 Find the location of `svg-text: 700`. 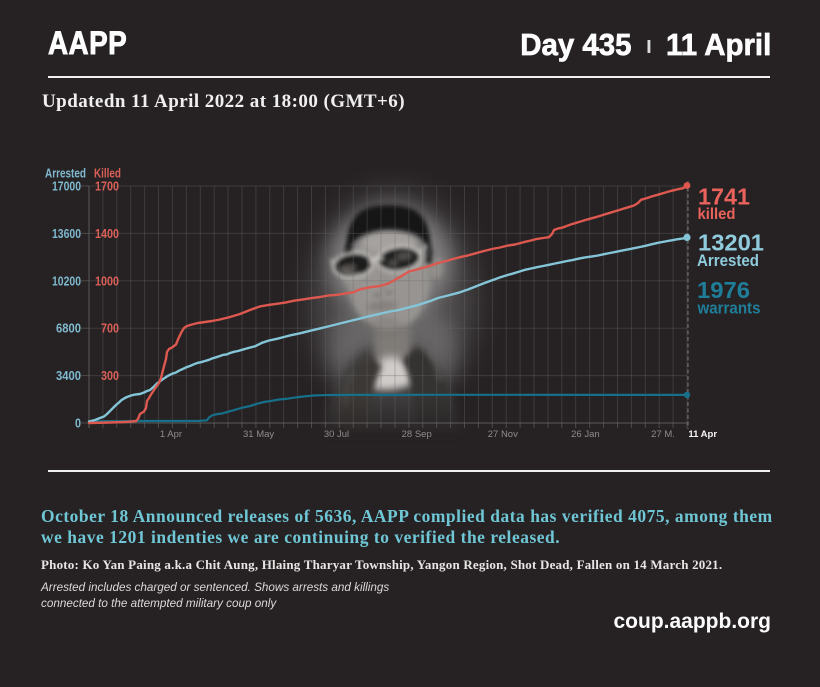

svg-text: 700 is located at coordinates (110, 329).